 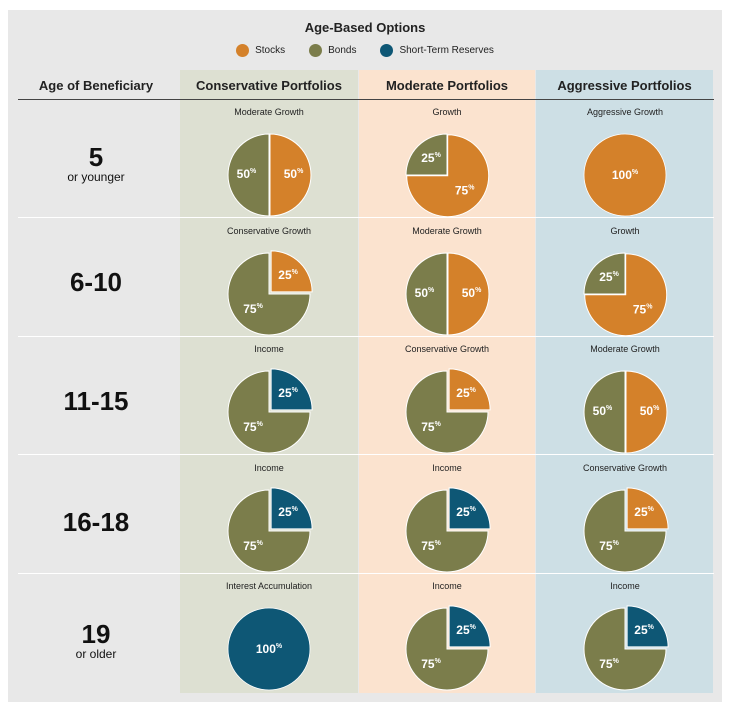 I want to click on aggressive-portfolios-header: Aggressive Portfolios, so click(x=624, y=85).